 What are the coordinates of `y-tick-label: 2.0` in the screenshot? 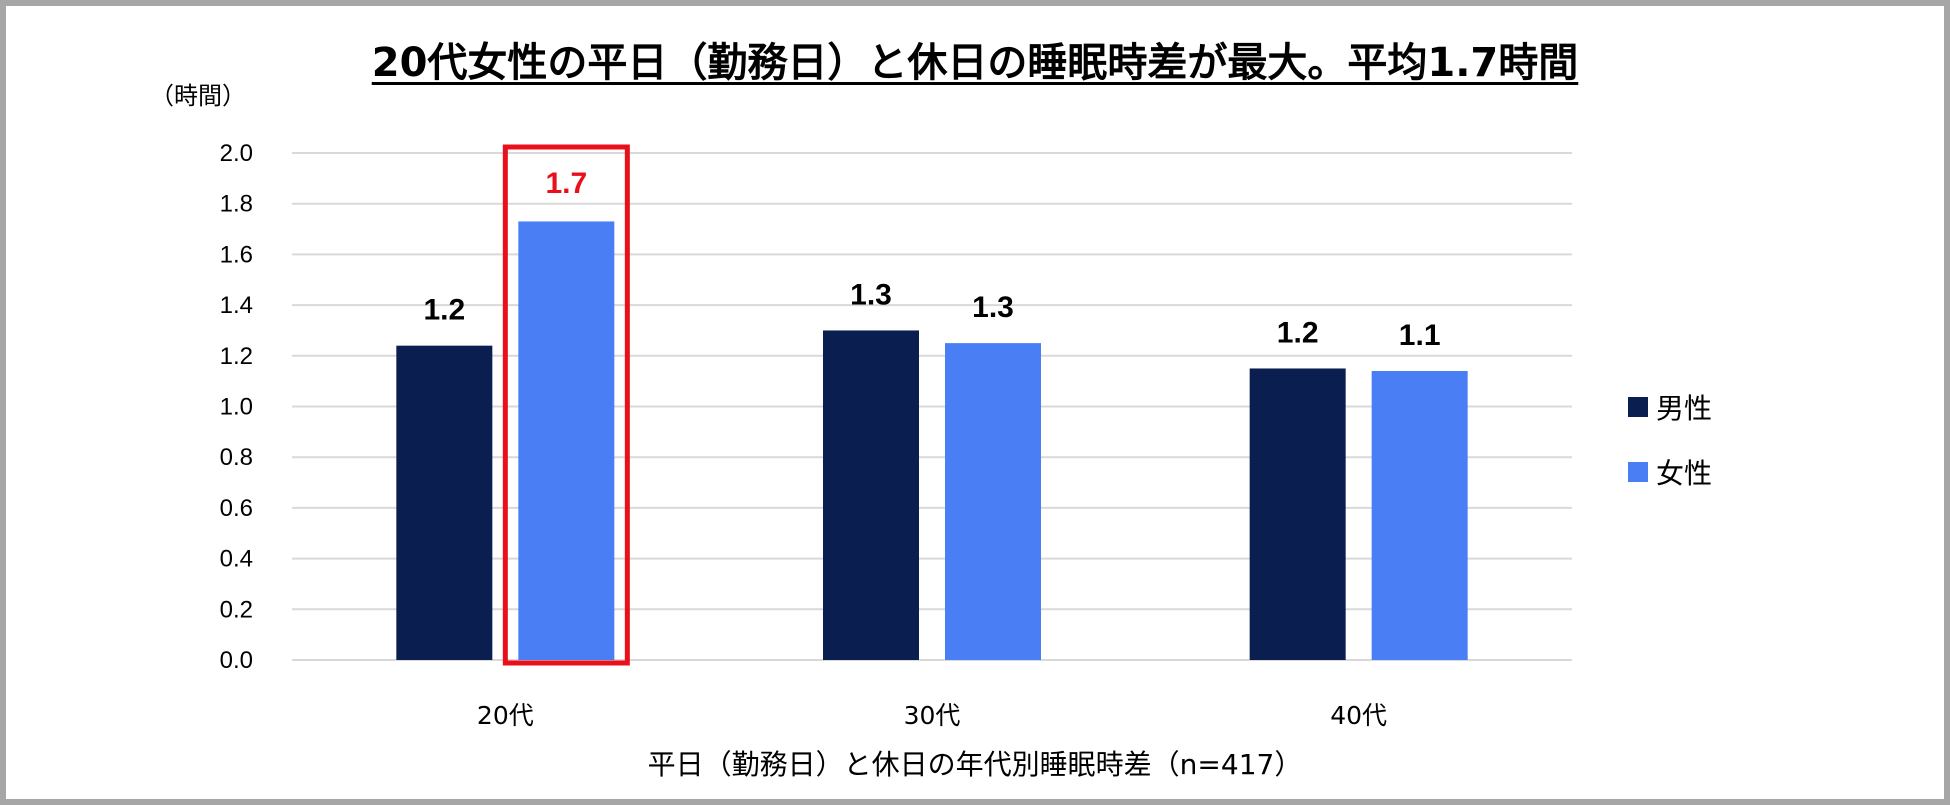 It's located at (236, 153).